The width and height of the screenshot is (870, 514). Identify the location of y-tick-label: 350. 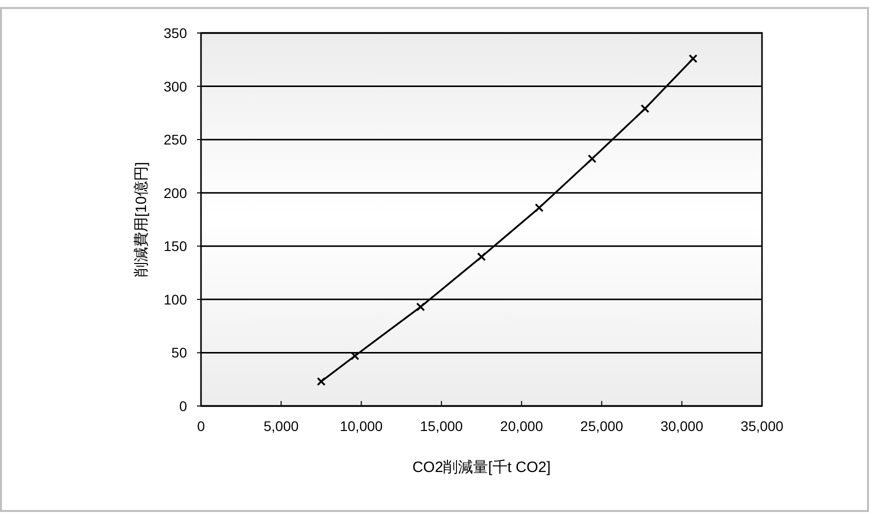
(176, 33).